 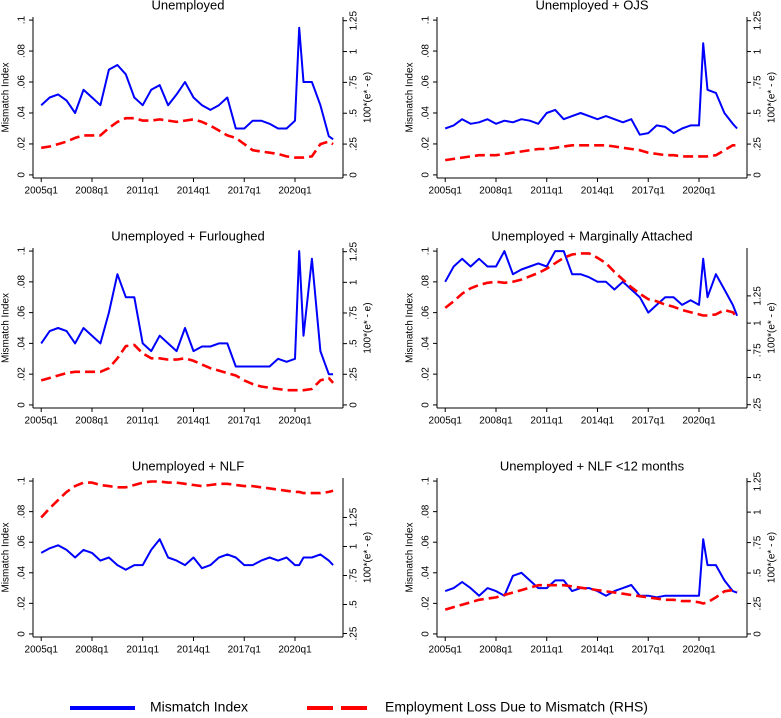 What do you see at coordinates (188, 465) in the screenshot?
I see `panel-title: Unemployed + NLF` at bounding box center [188, 465].